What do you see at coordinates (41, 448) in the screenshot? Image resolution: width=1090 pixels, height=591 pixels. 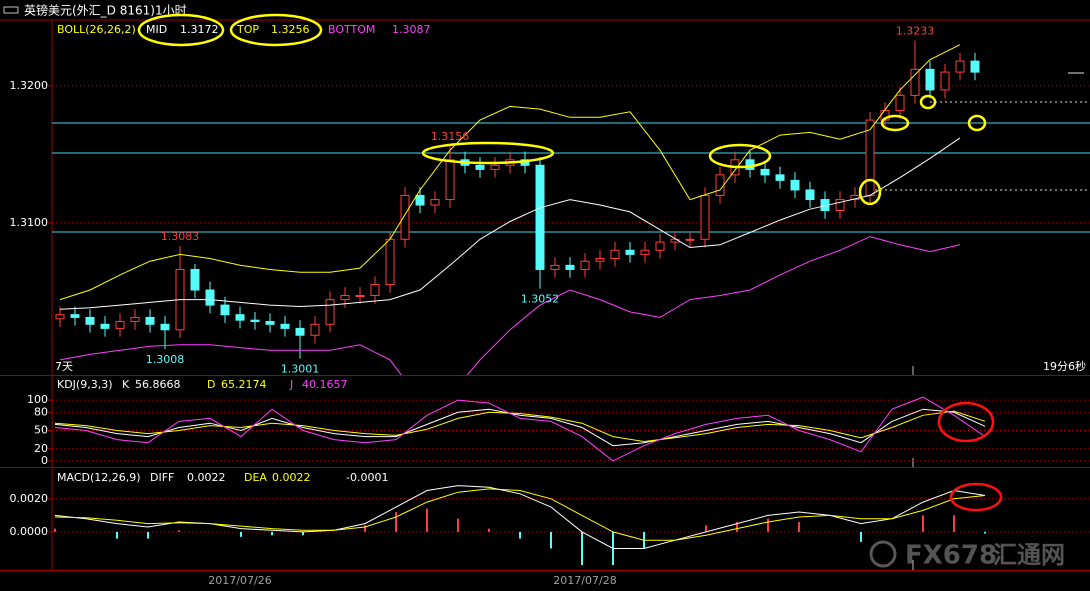 I see `y-tick-label: 20` at bounding box center [41, 448].